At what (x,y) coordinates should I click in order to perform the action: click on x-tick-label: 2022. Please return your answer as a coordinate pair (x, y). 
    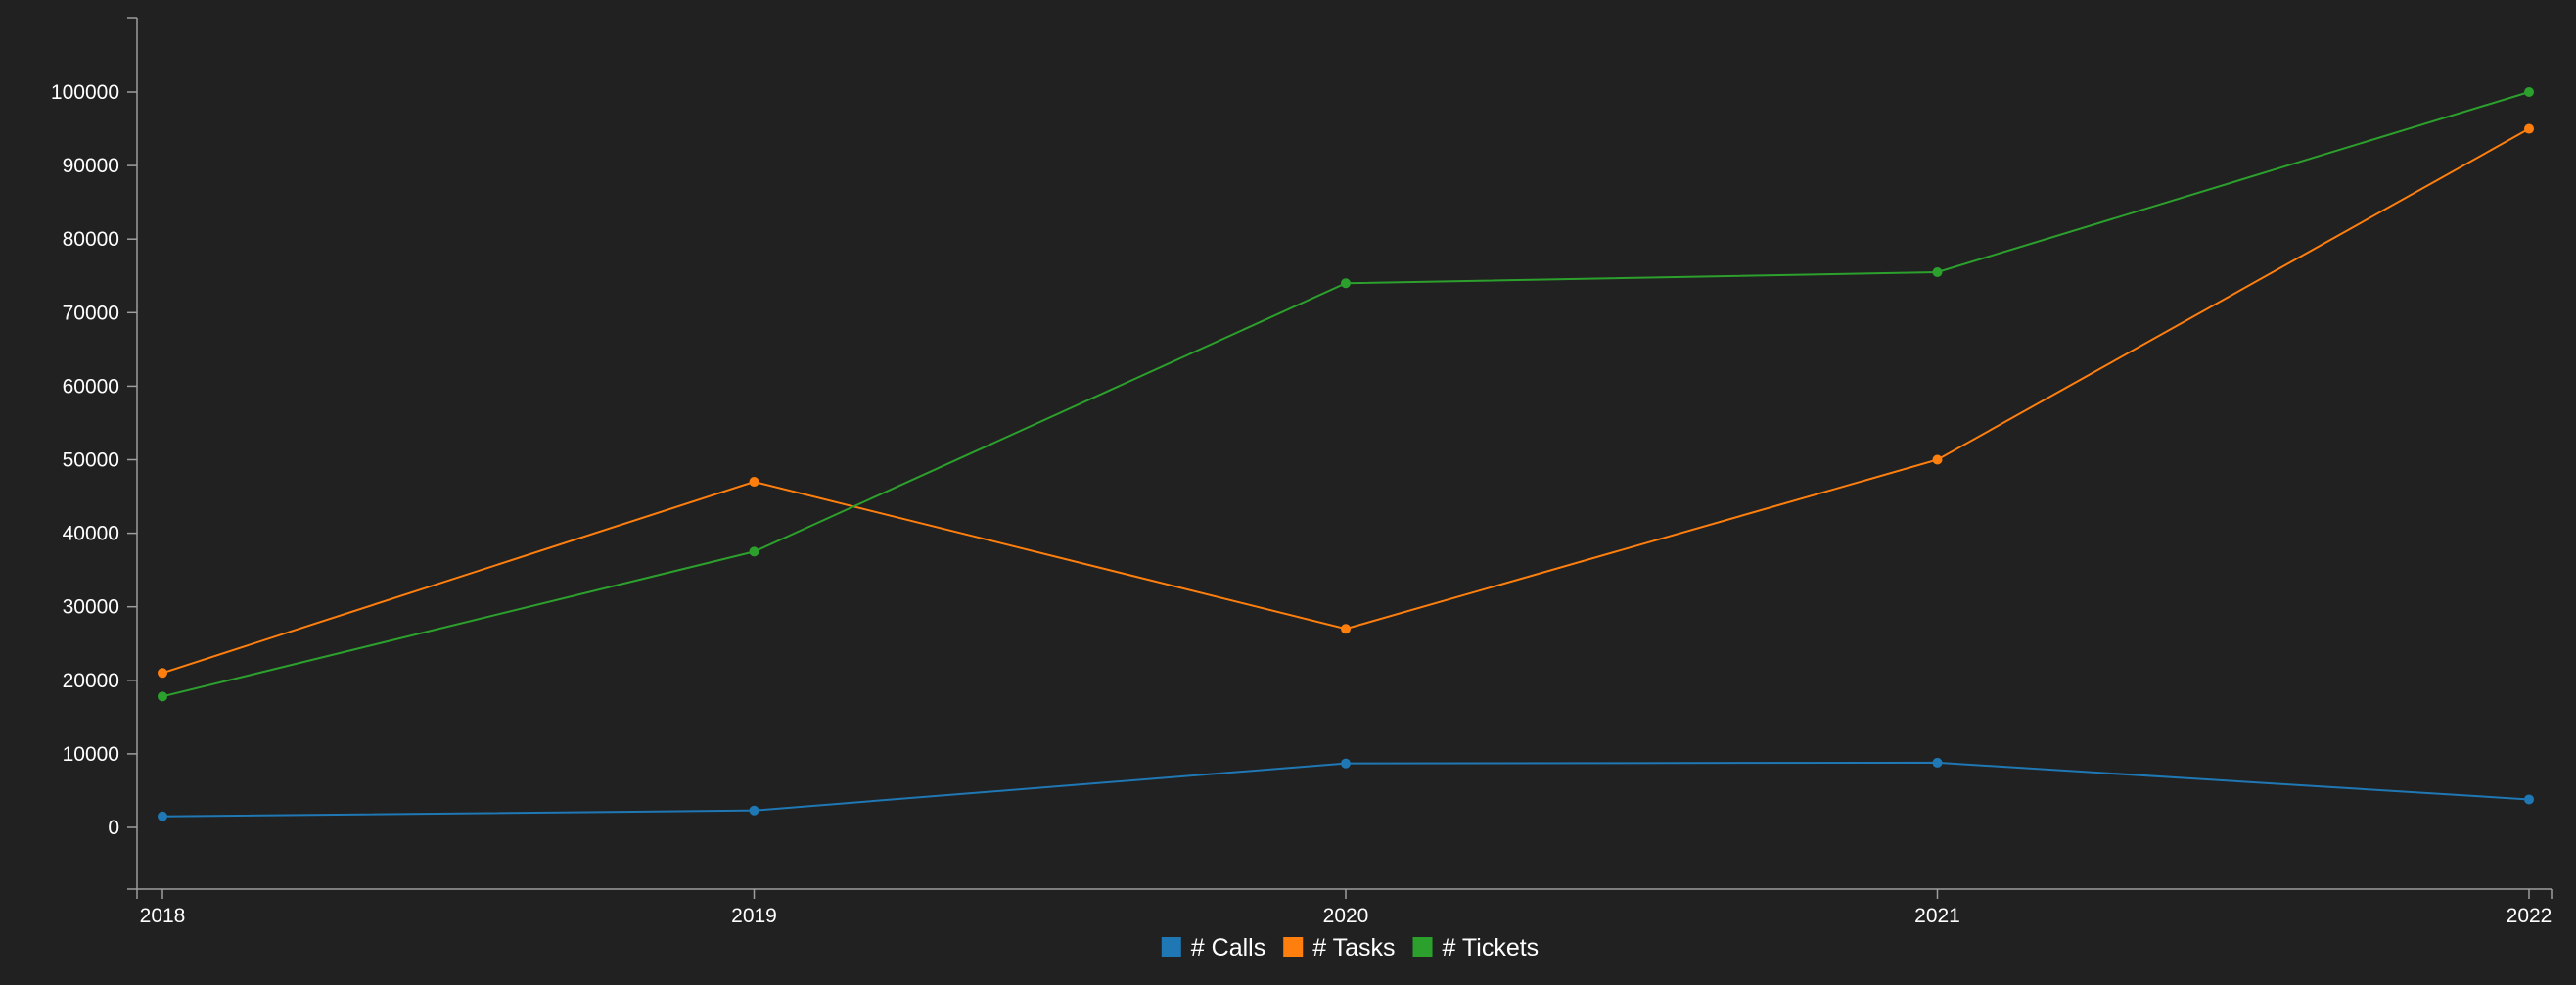
    Looking at the image, I should click on (2530, 916).